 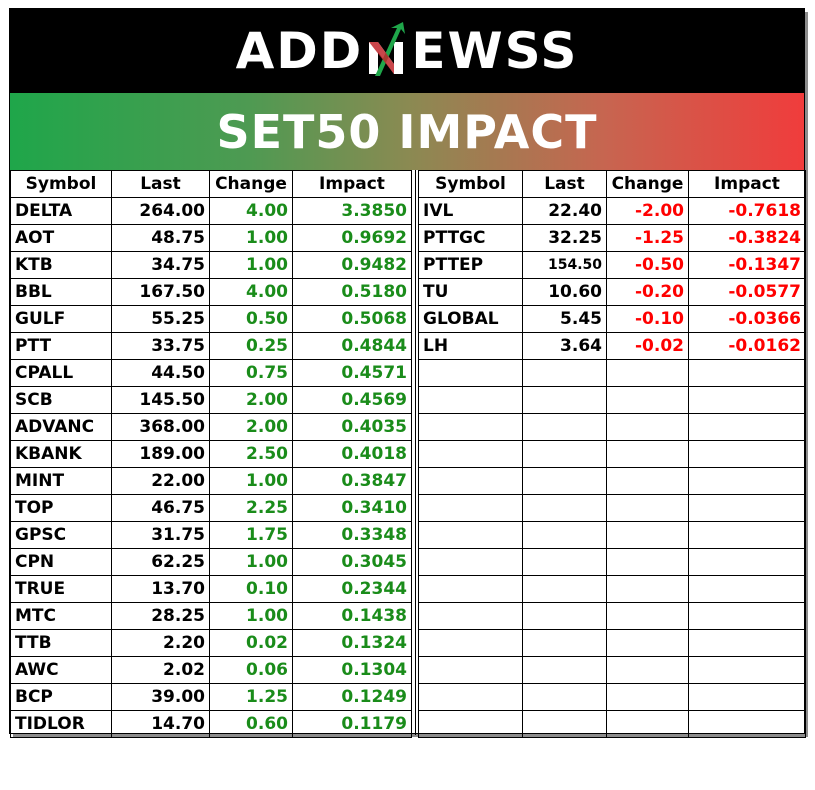 What do you see at coordinates (352, 211) in the screenshot?
I see `impact-cell: 3.3850` at bounding box center [352, 211].